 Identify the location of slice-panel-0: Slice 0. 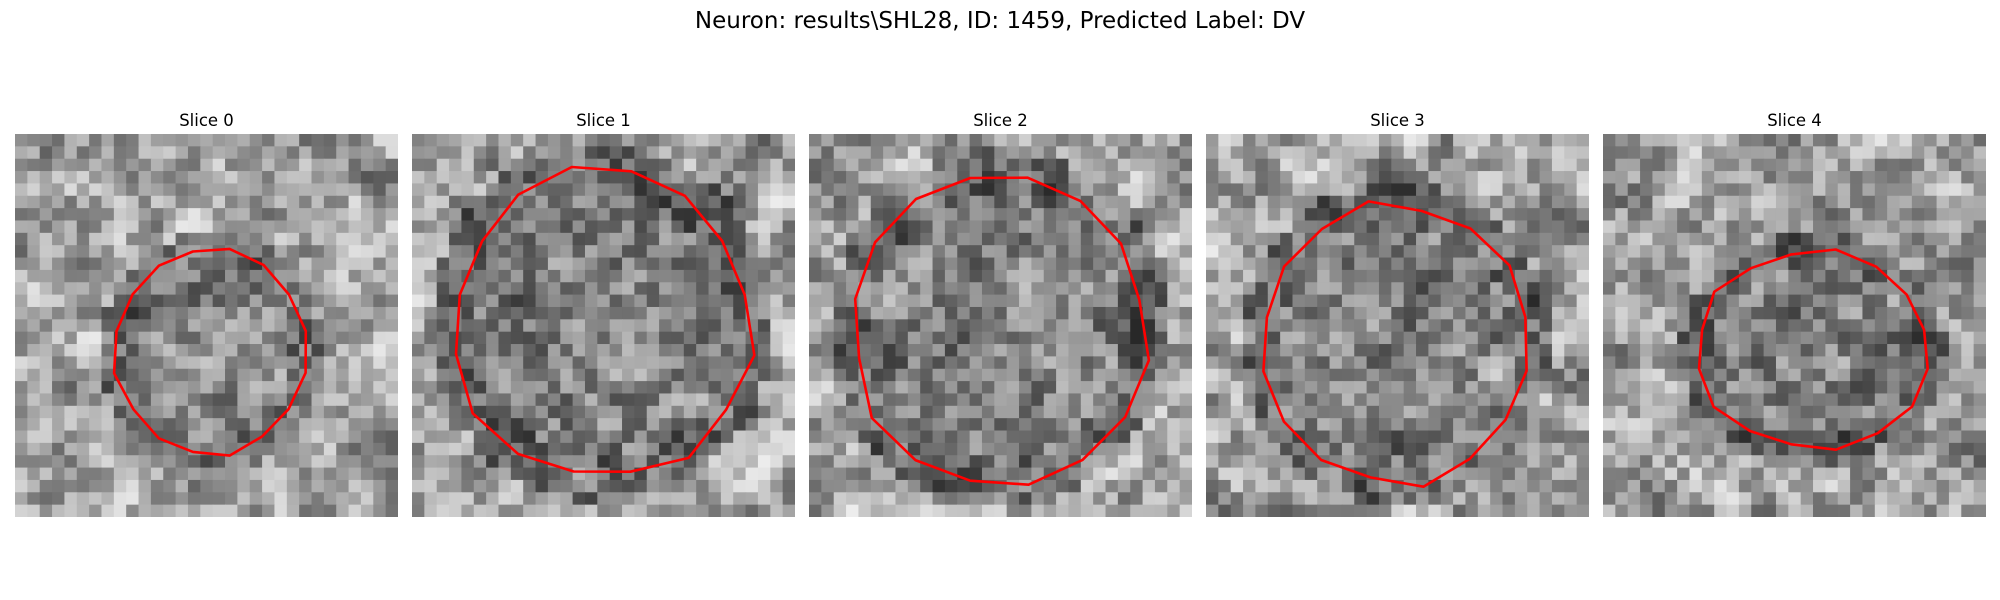
(206, 312).